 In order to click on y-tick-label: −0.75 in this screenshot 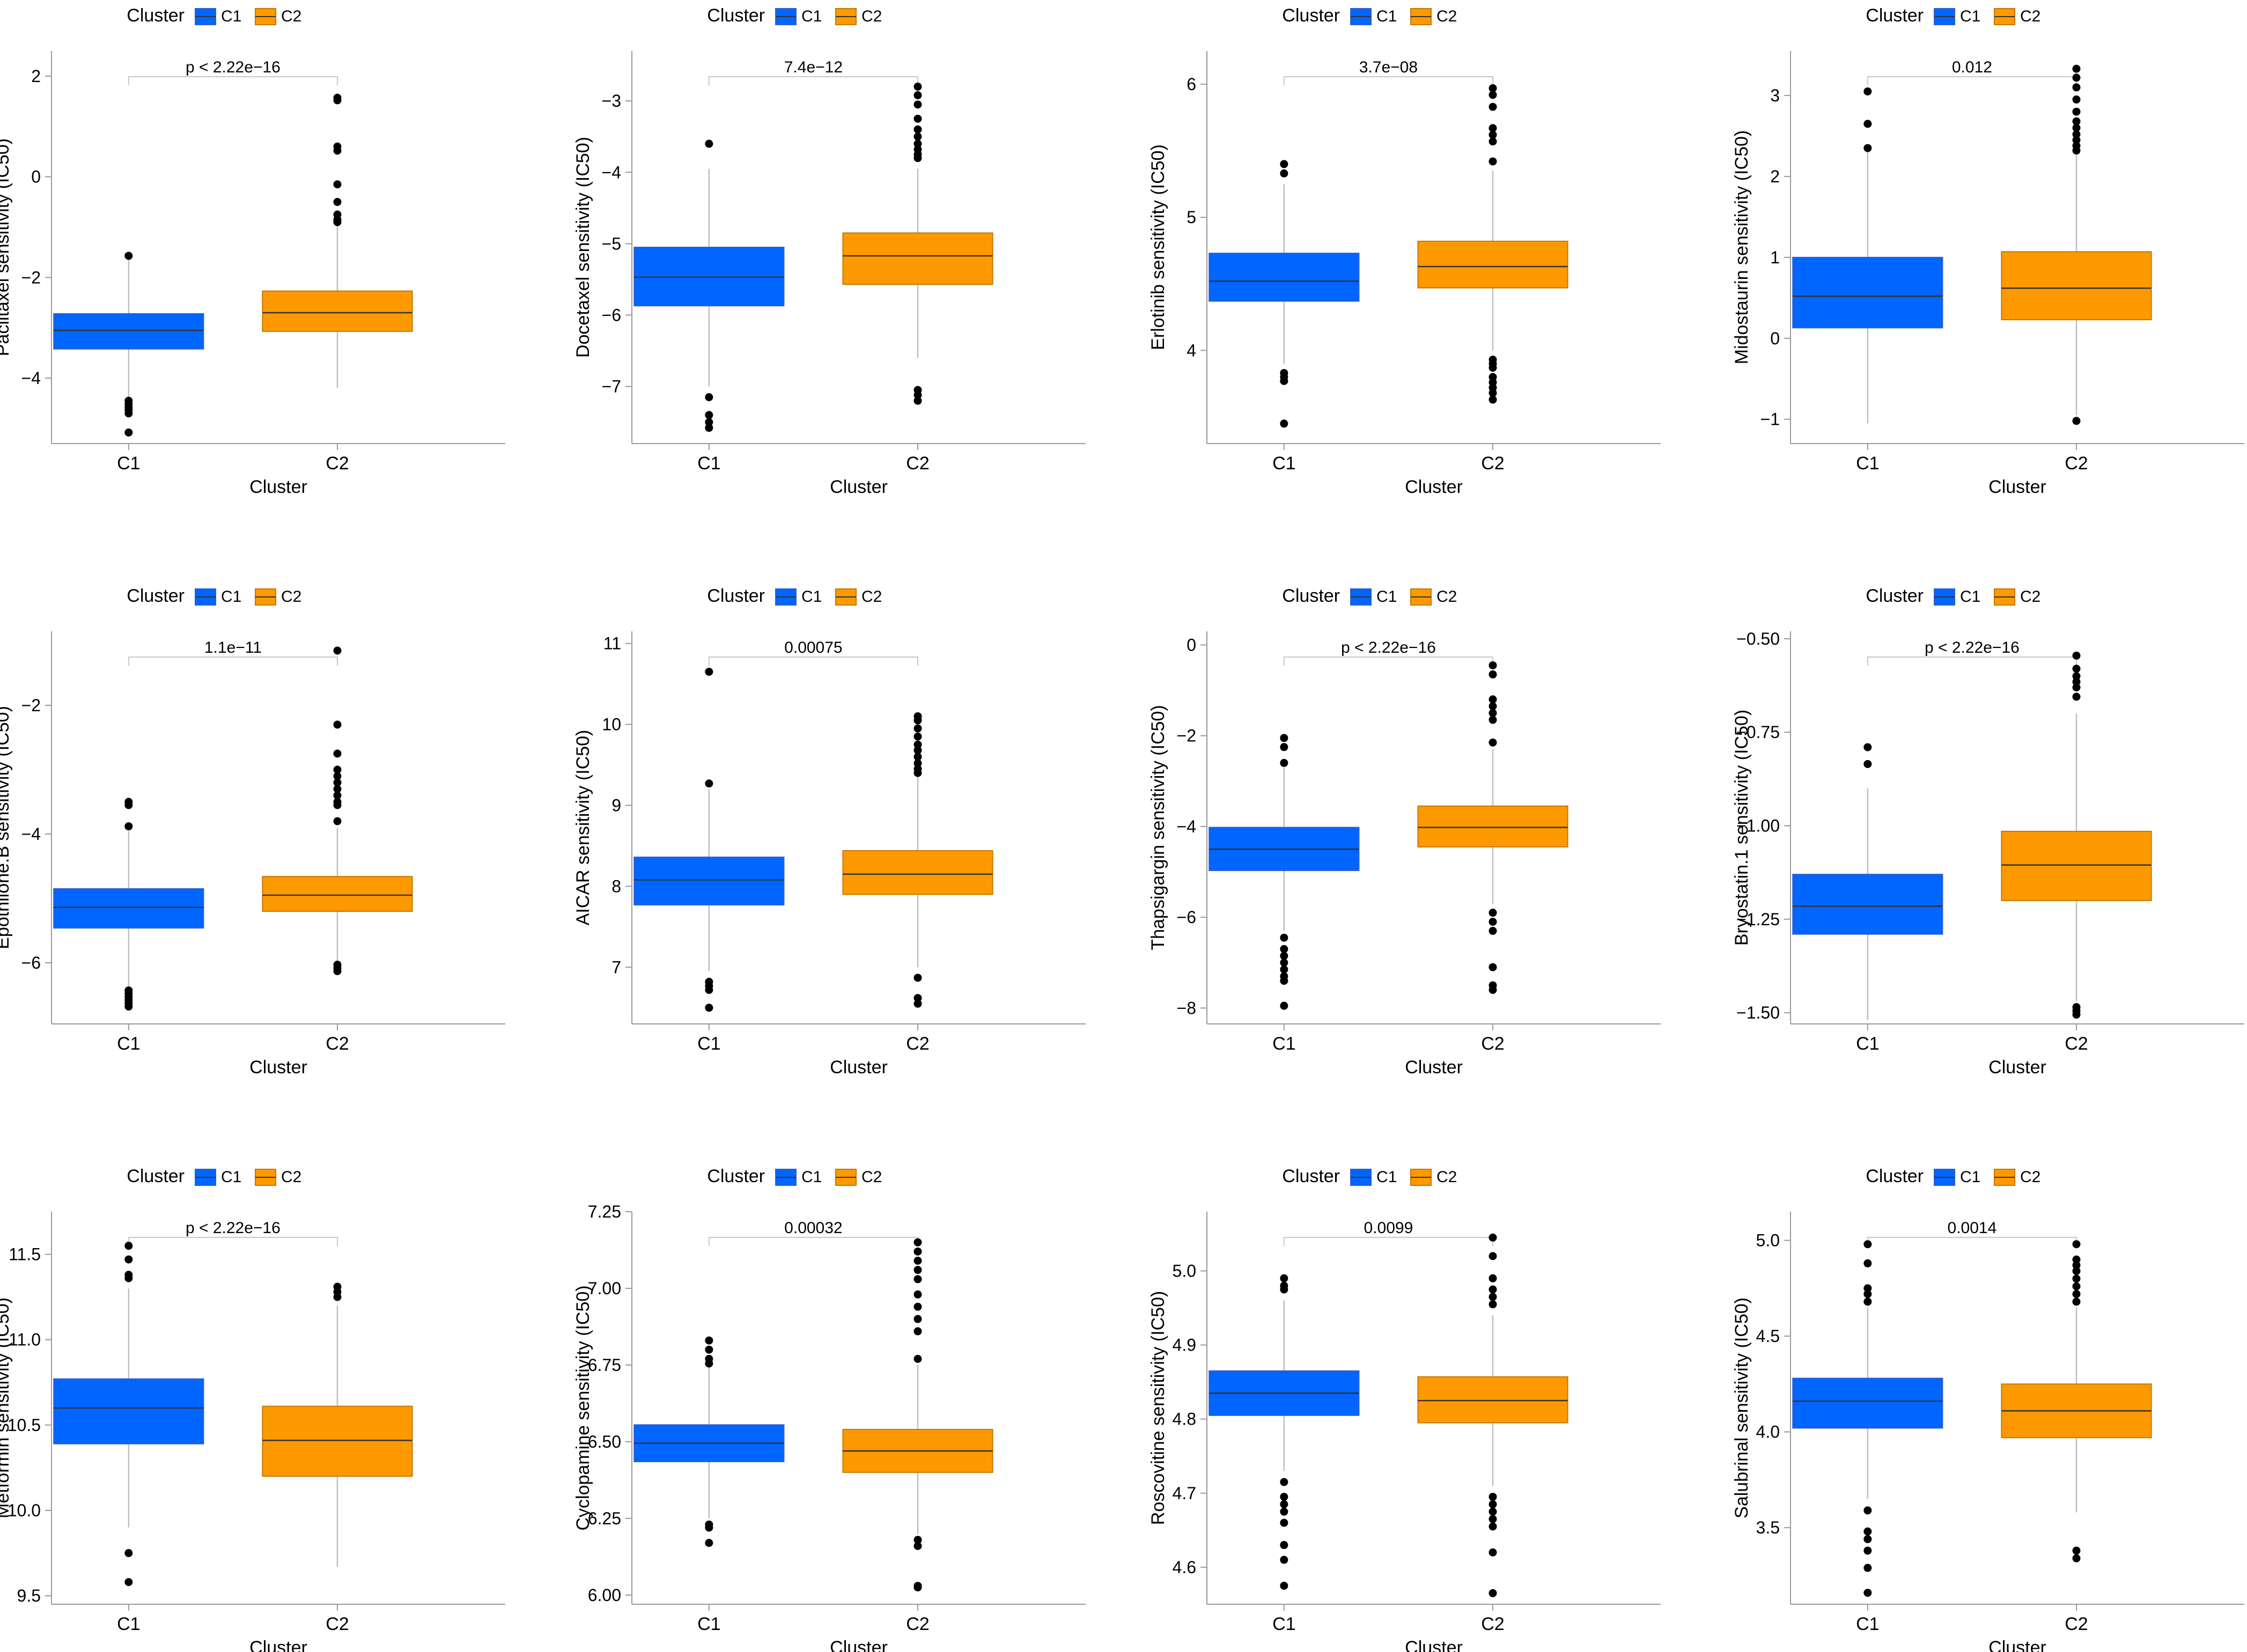, I will do `click(1758, 732)`.